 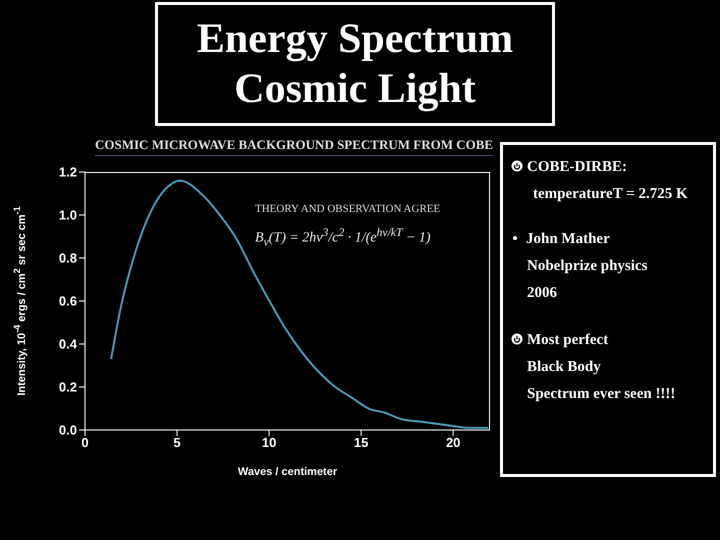 I want to click on x-axis-title: Waves / centimeter, so click(x=288, y=472).